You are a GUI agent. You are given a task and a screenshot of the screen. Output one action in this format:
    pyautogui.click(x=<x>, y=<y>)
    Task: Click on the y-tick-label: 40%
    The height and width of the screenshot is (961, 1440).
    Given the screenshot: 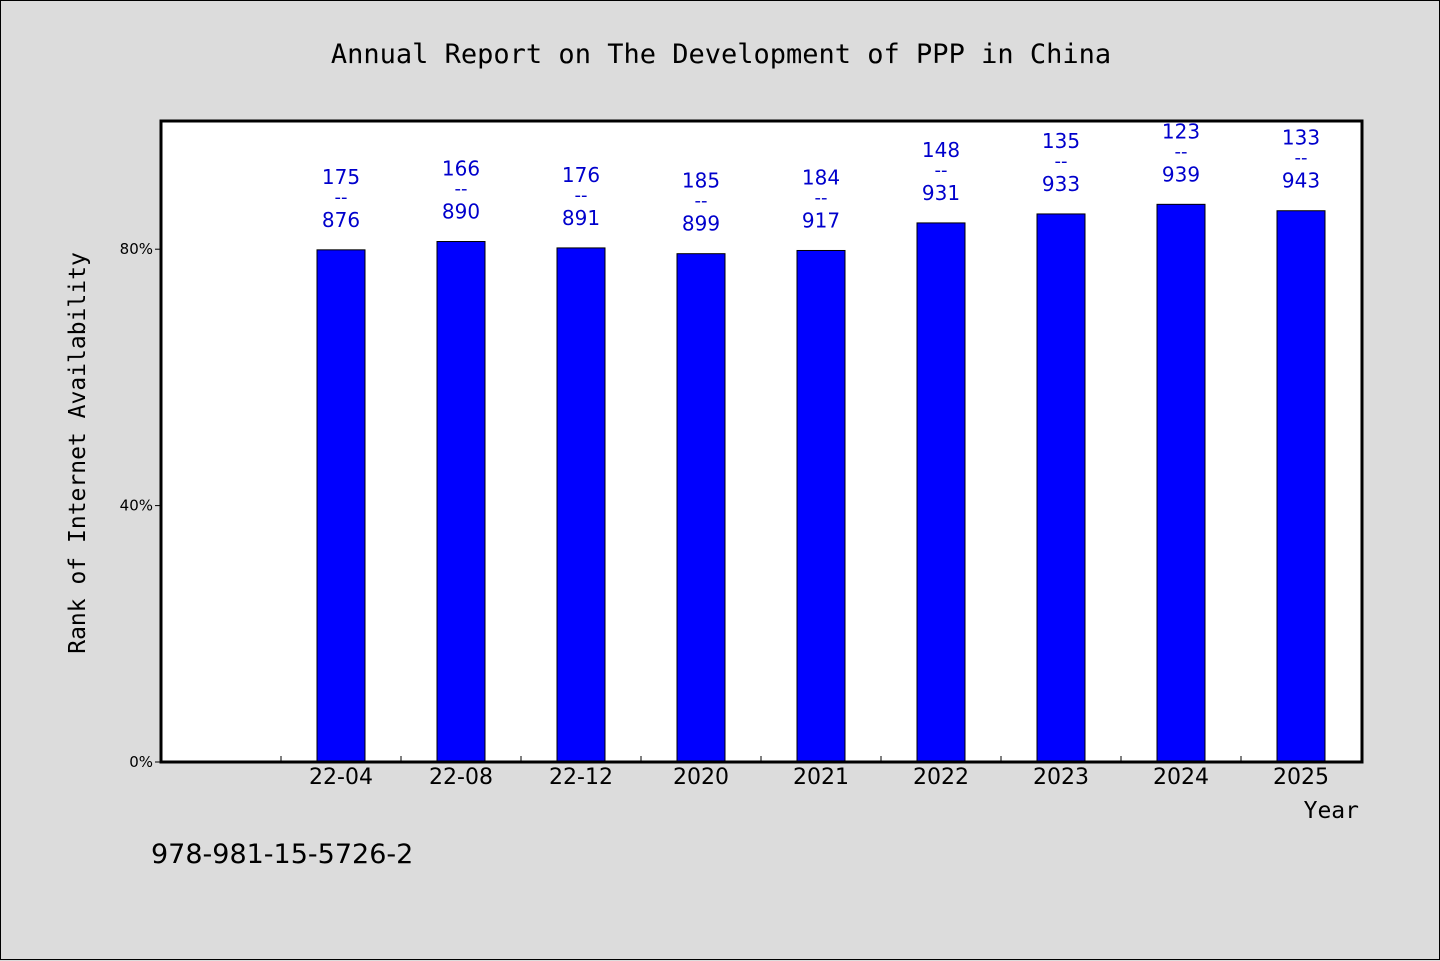 What is the action you would take?
    pyautogui.click(x=136, y=506)
    